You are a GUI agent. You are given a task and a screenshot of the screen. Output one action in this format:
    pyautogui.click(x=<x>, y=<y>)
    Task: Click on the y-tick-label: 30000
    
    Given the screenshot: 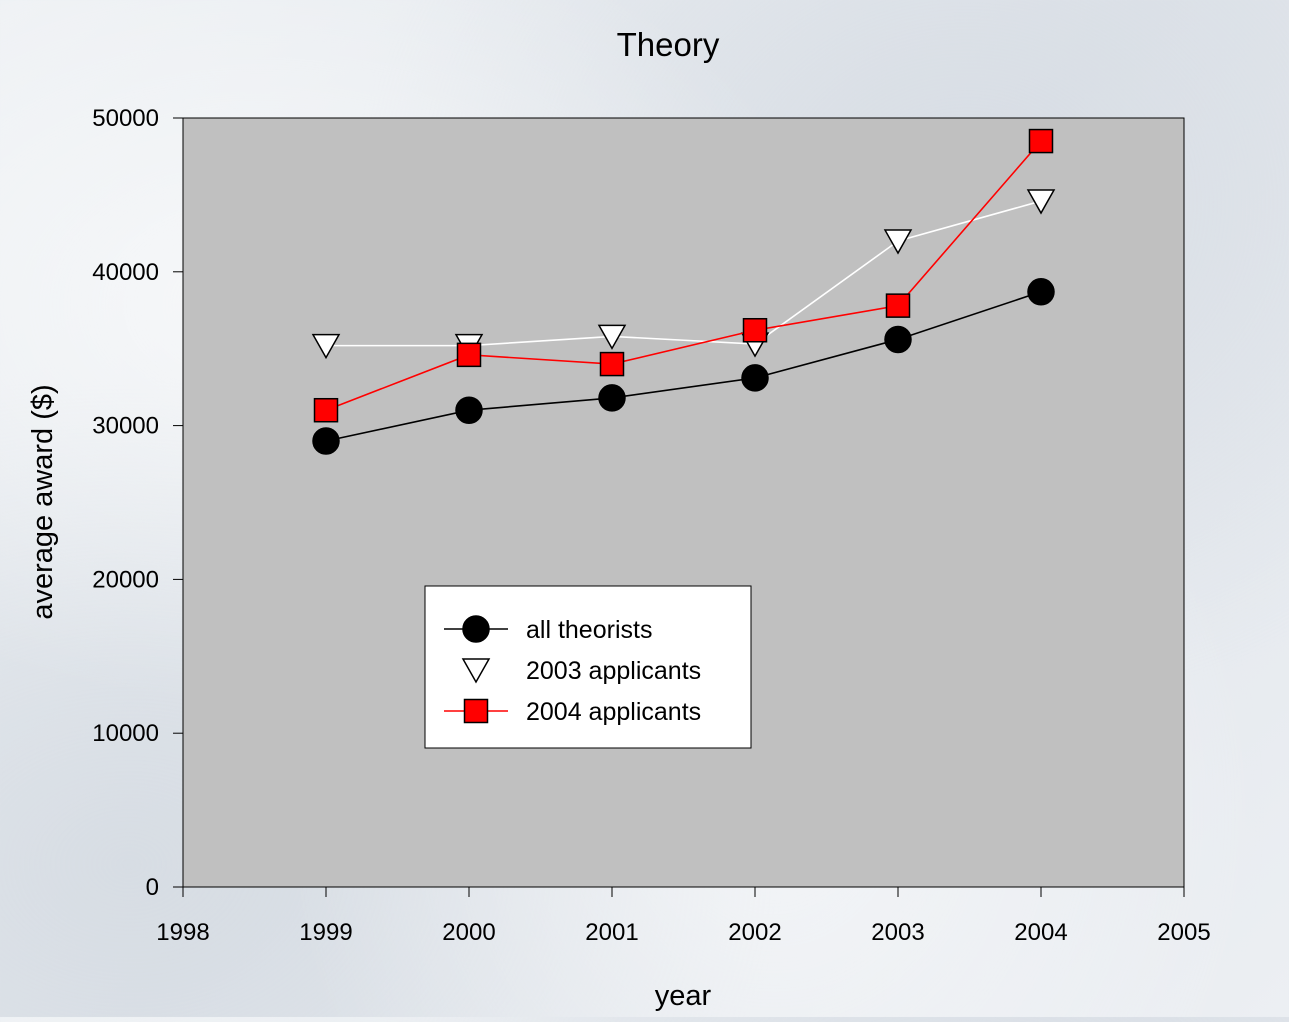 What is the action you would take?
    pyautogui.click(x=125, y=426)
    